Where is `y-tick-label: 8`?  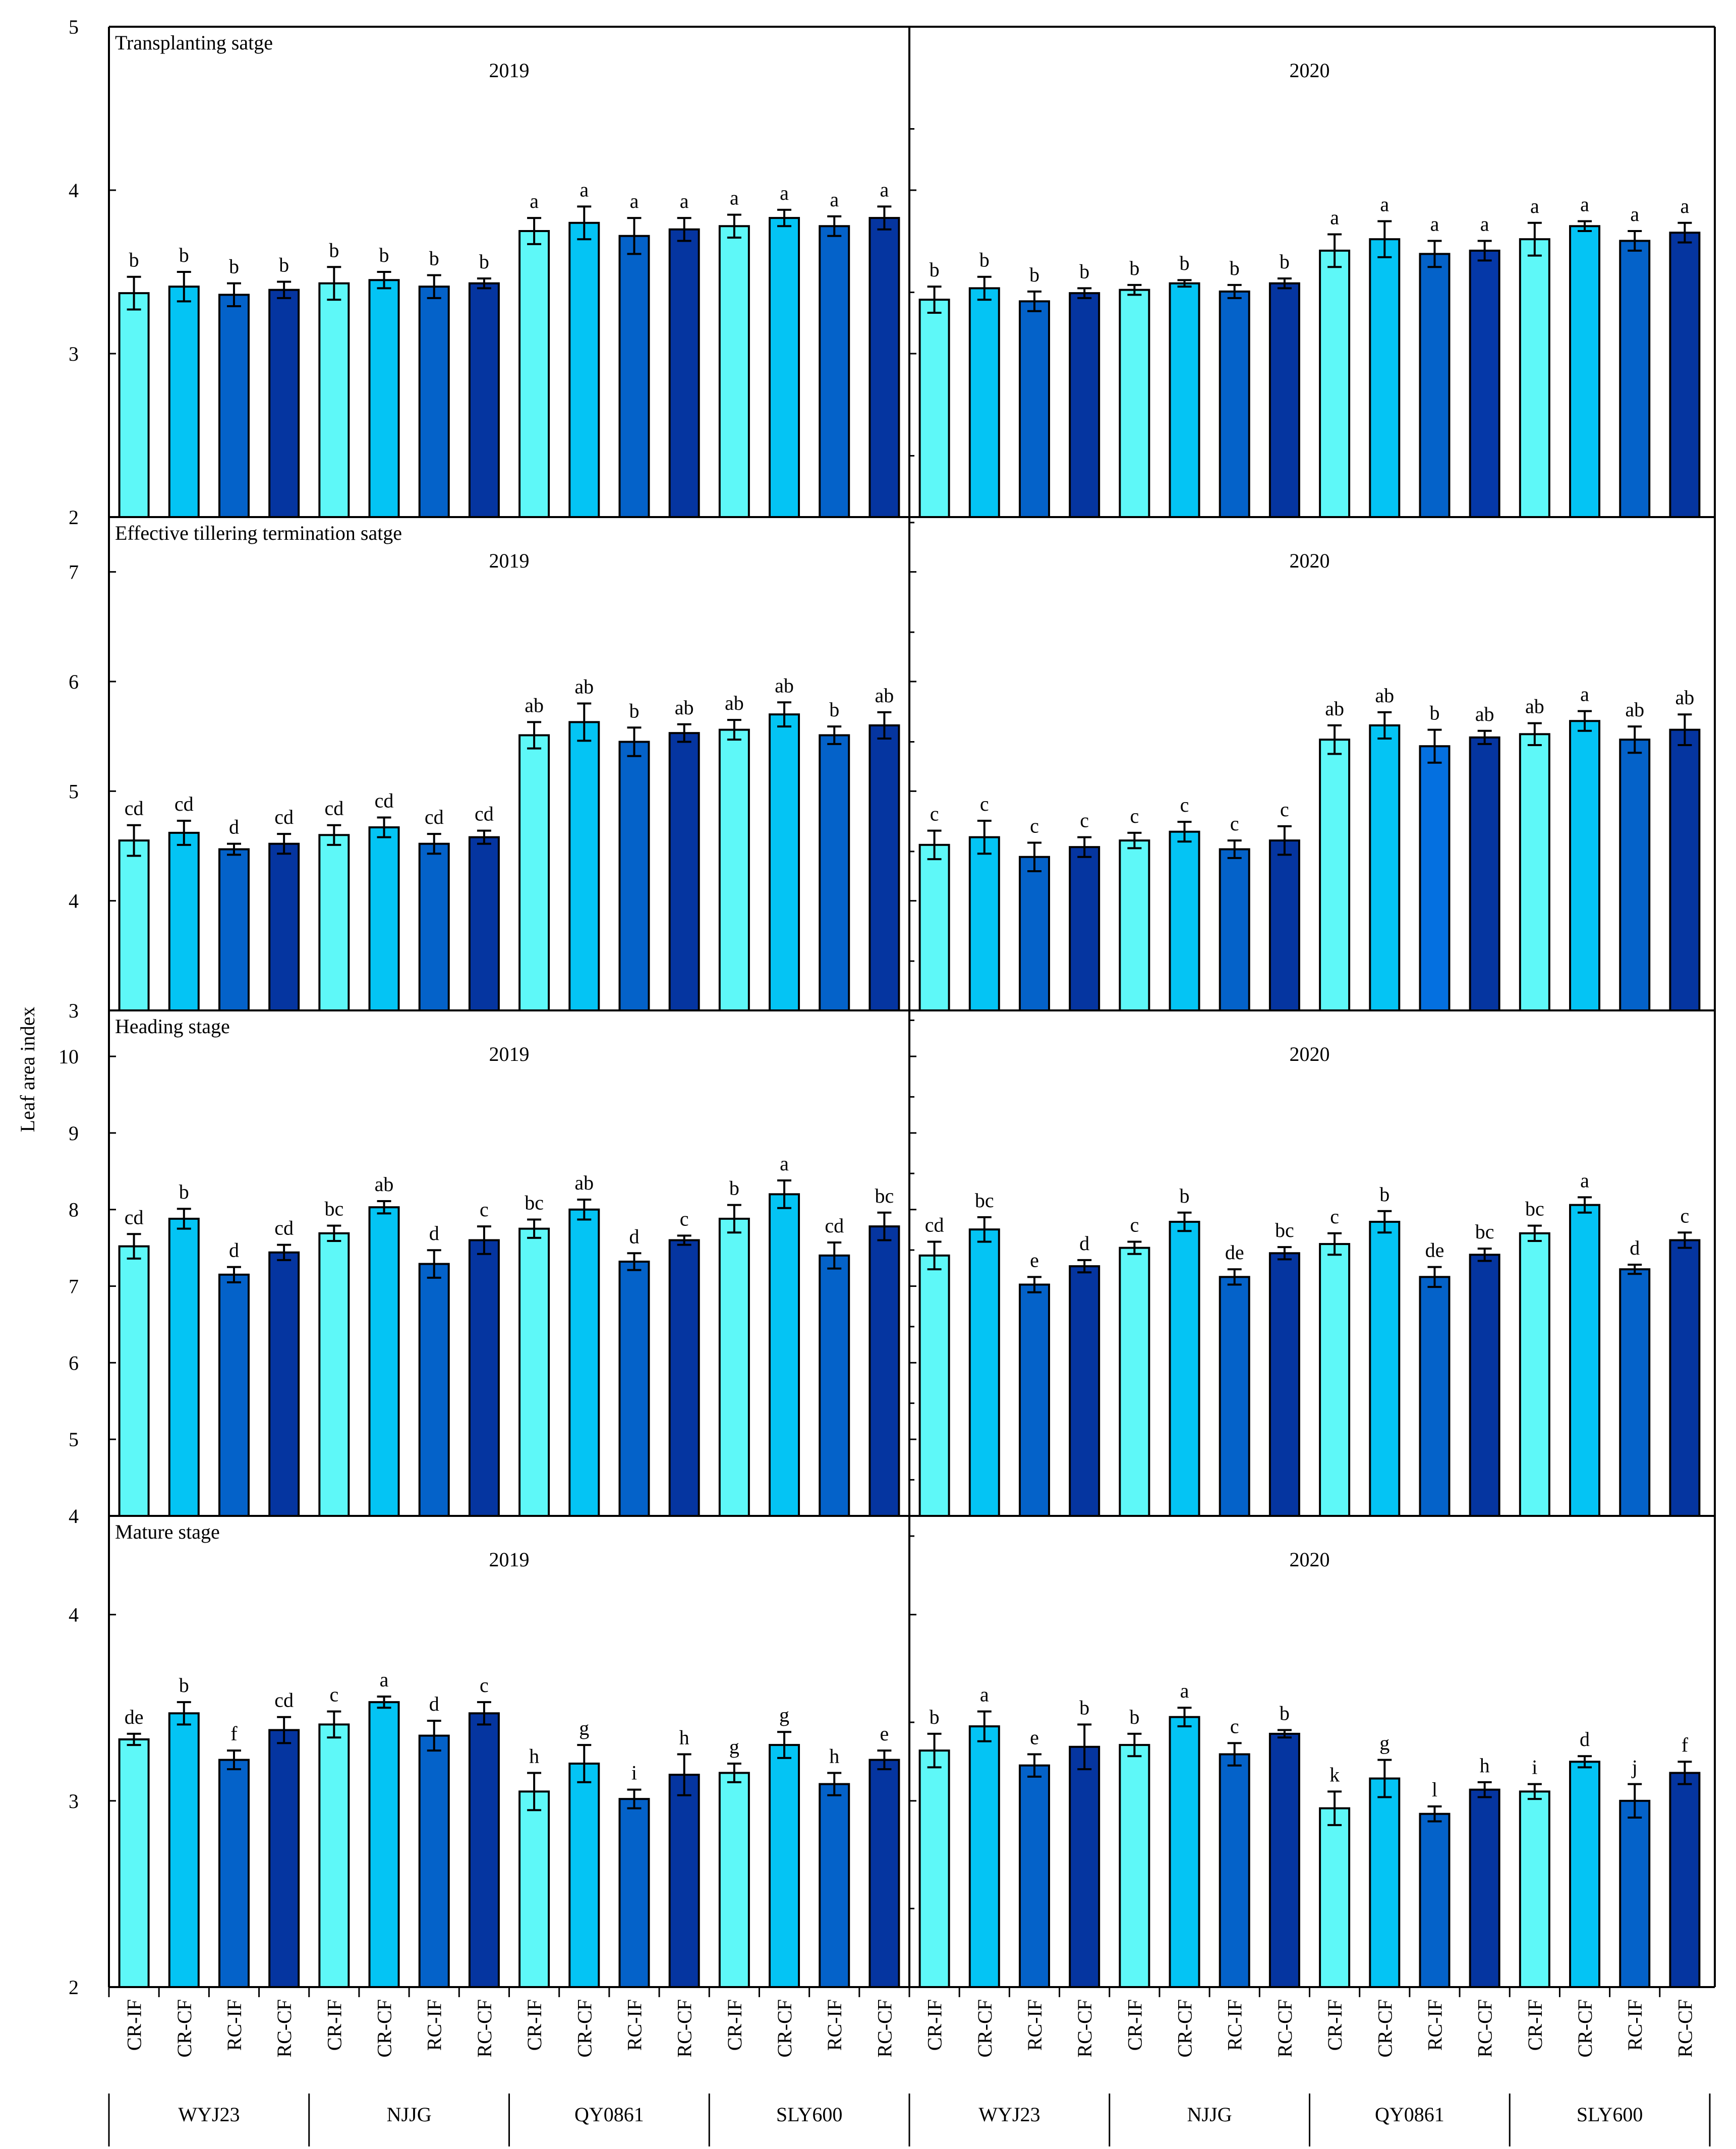
y-tick-label: 8 is located at coordinates (74, 1210).